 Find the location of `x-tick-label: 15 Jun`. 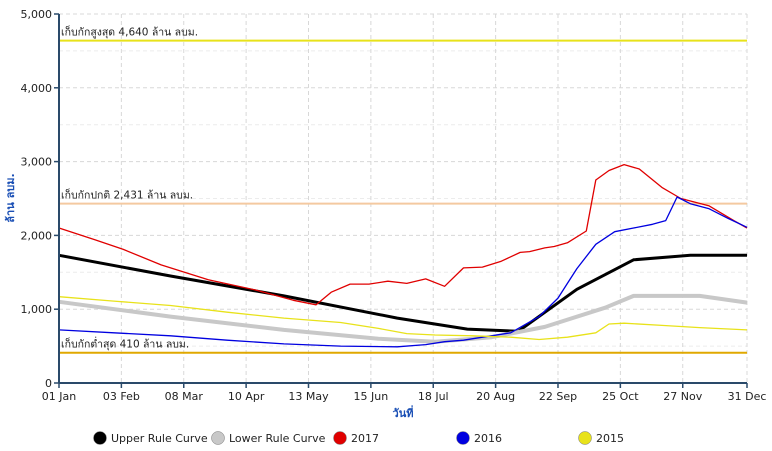

x-tick-label: 15 Jun is located at coordinates (371, 396).